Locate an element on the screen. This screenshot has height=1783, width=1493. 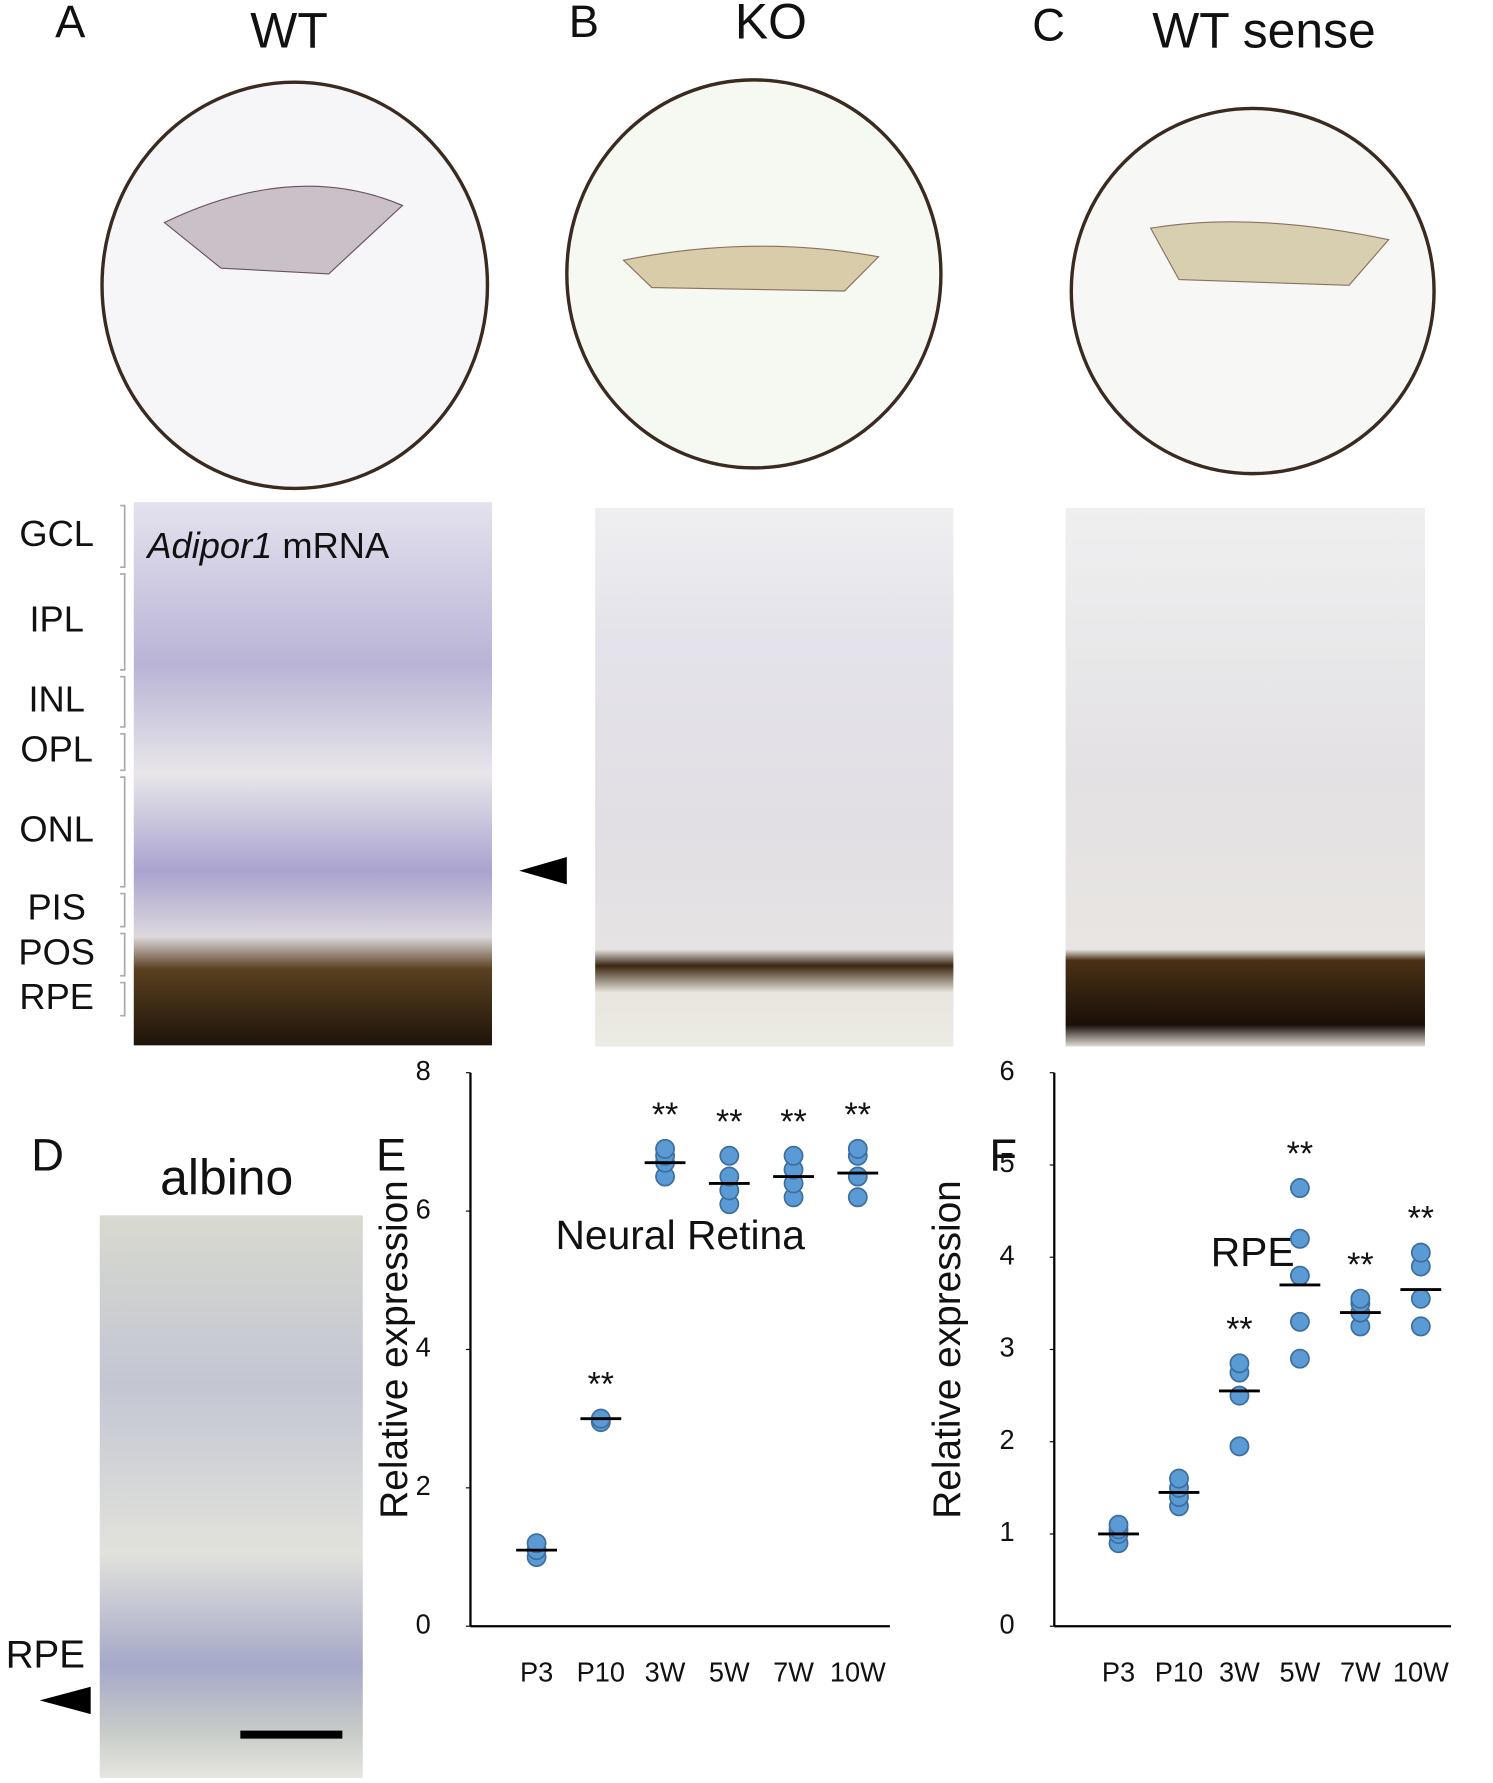
panel-title: KO is located at coordinates (771, 24).